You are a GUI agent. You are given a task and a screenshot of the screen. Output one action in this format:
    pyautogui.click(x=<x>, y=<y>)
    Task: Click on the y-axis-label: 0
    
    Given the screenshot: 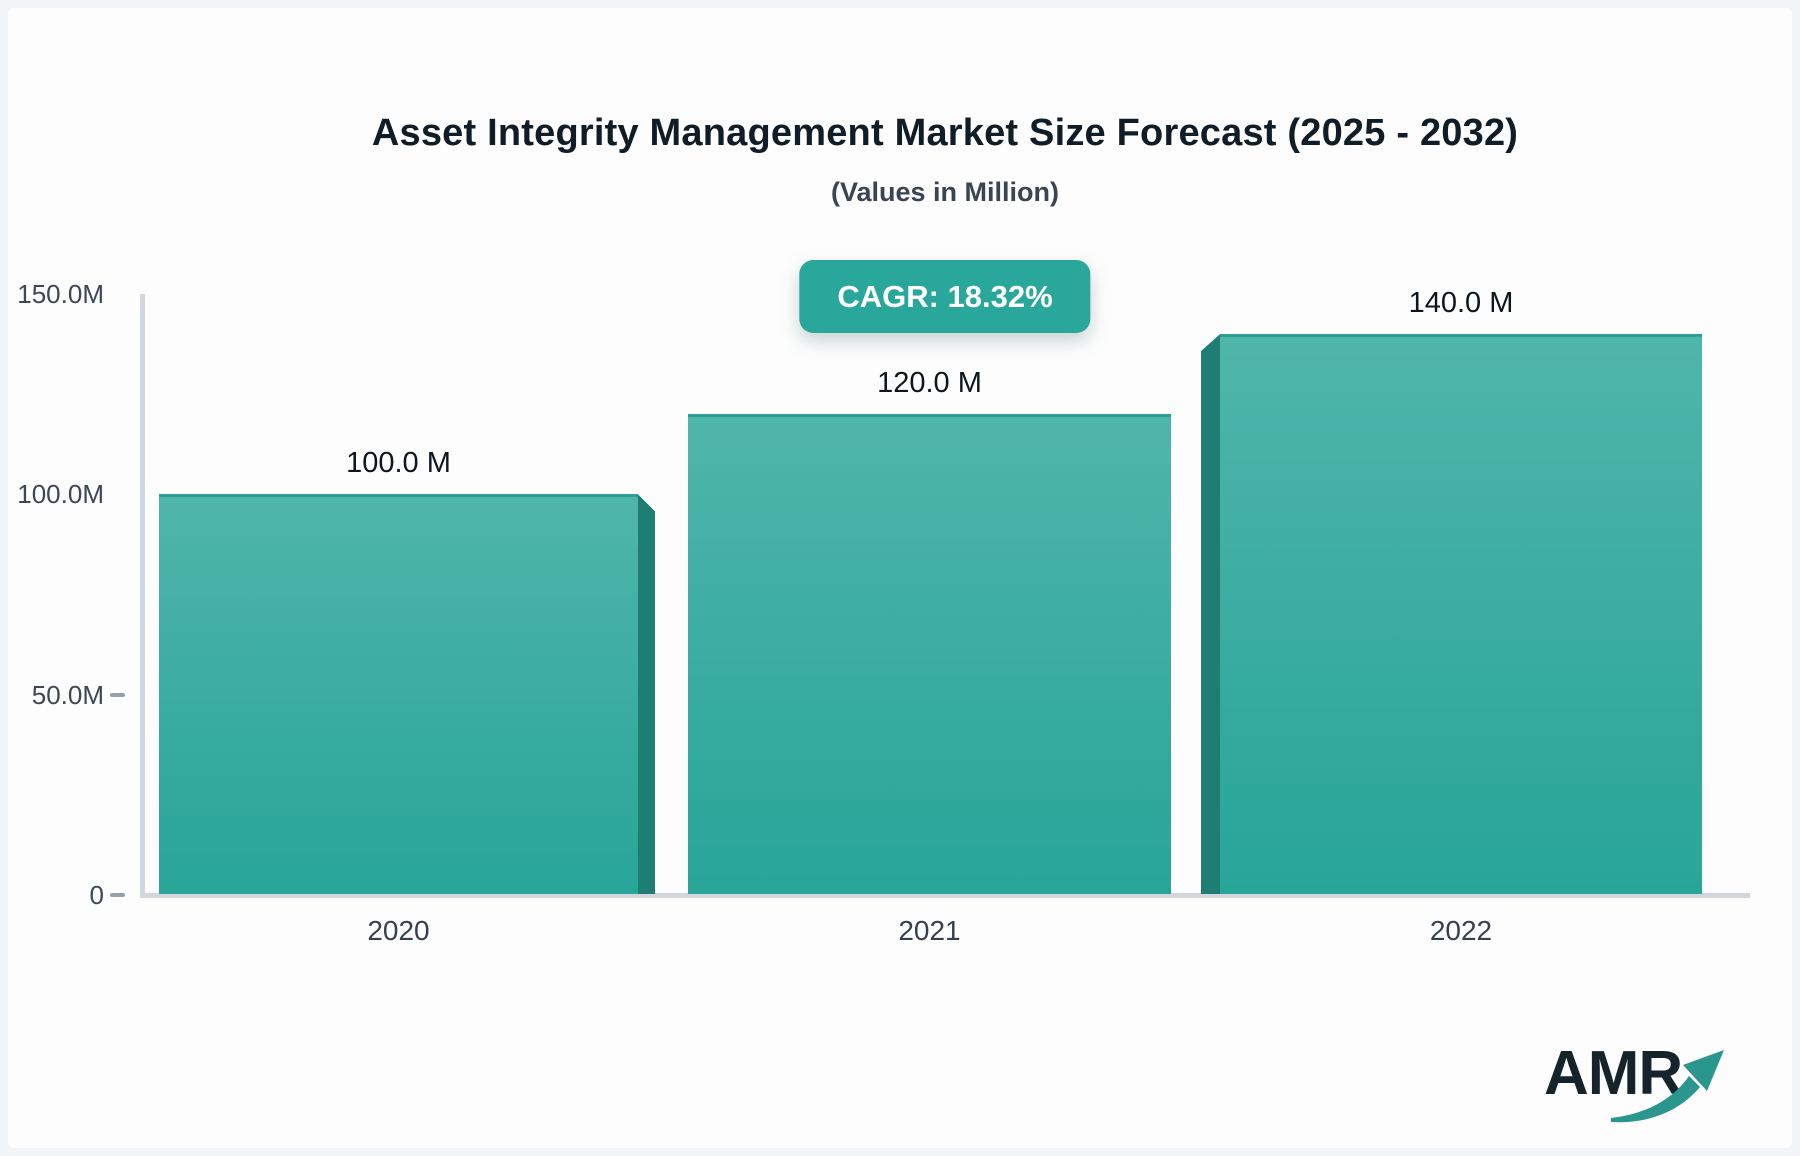 What is the action you would take?
    pyautogui.click(x=96, y=895)
    